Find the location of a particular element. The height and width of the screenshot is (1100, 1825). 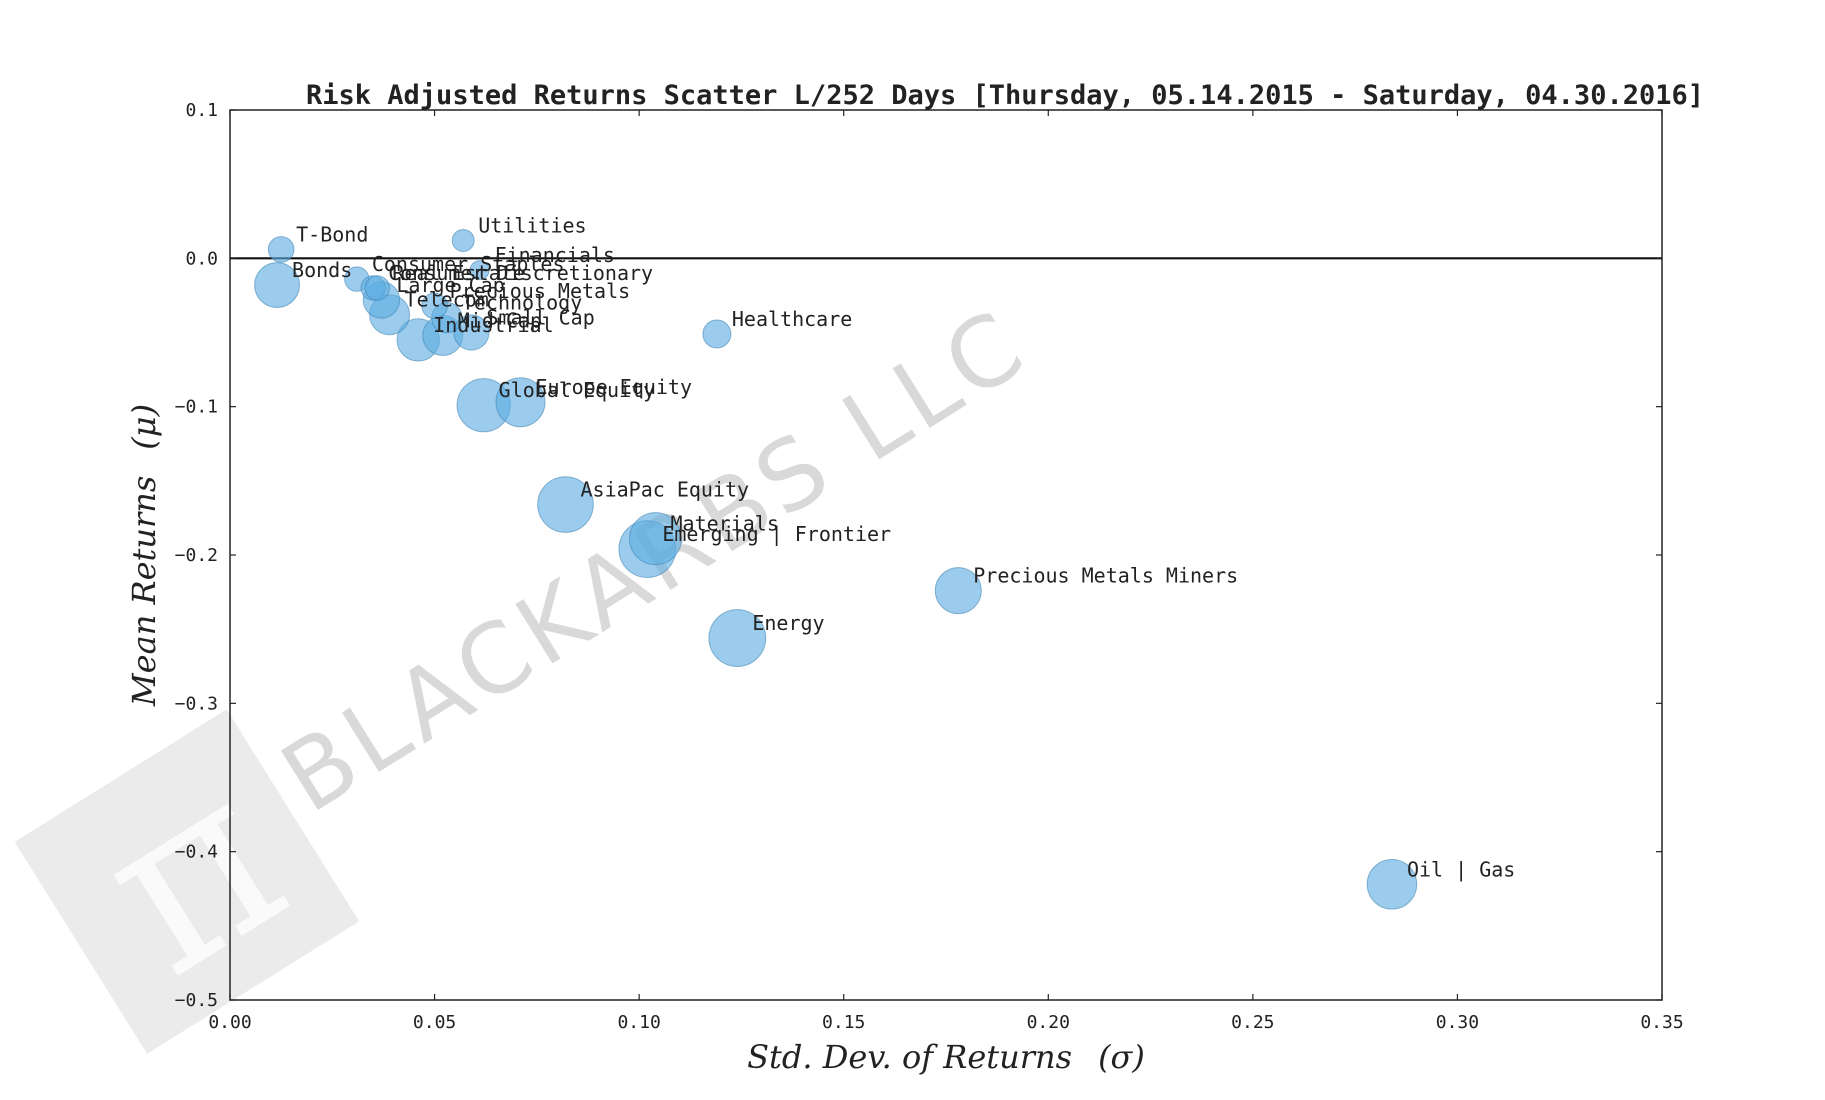

point-label: AsiaPac Equity is located at coordinates (664, 490).